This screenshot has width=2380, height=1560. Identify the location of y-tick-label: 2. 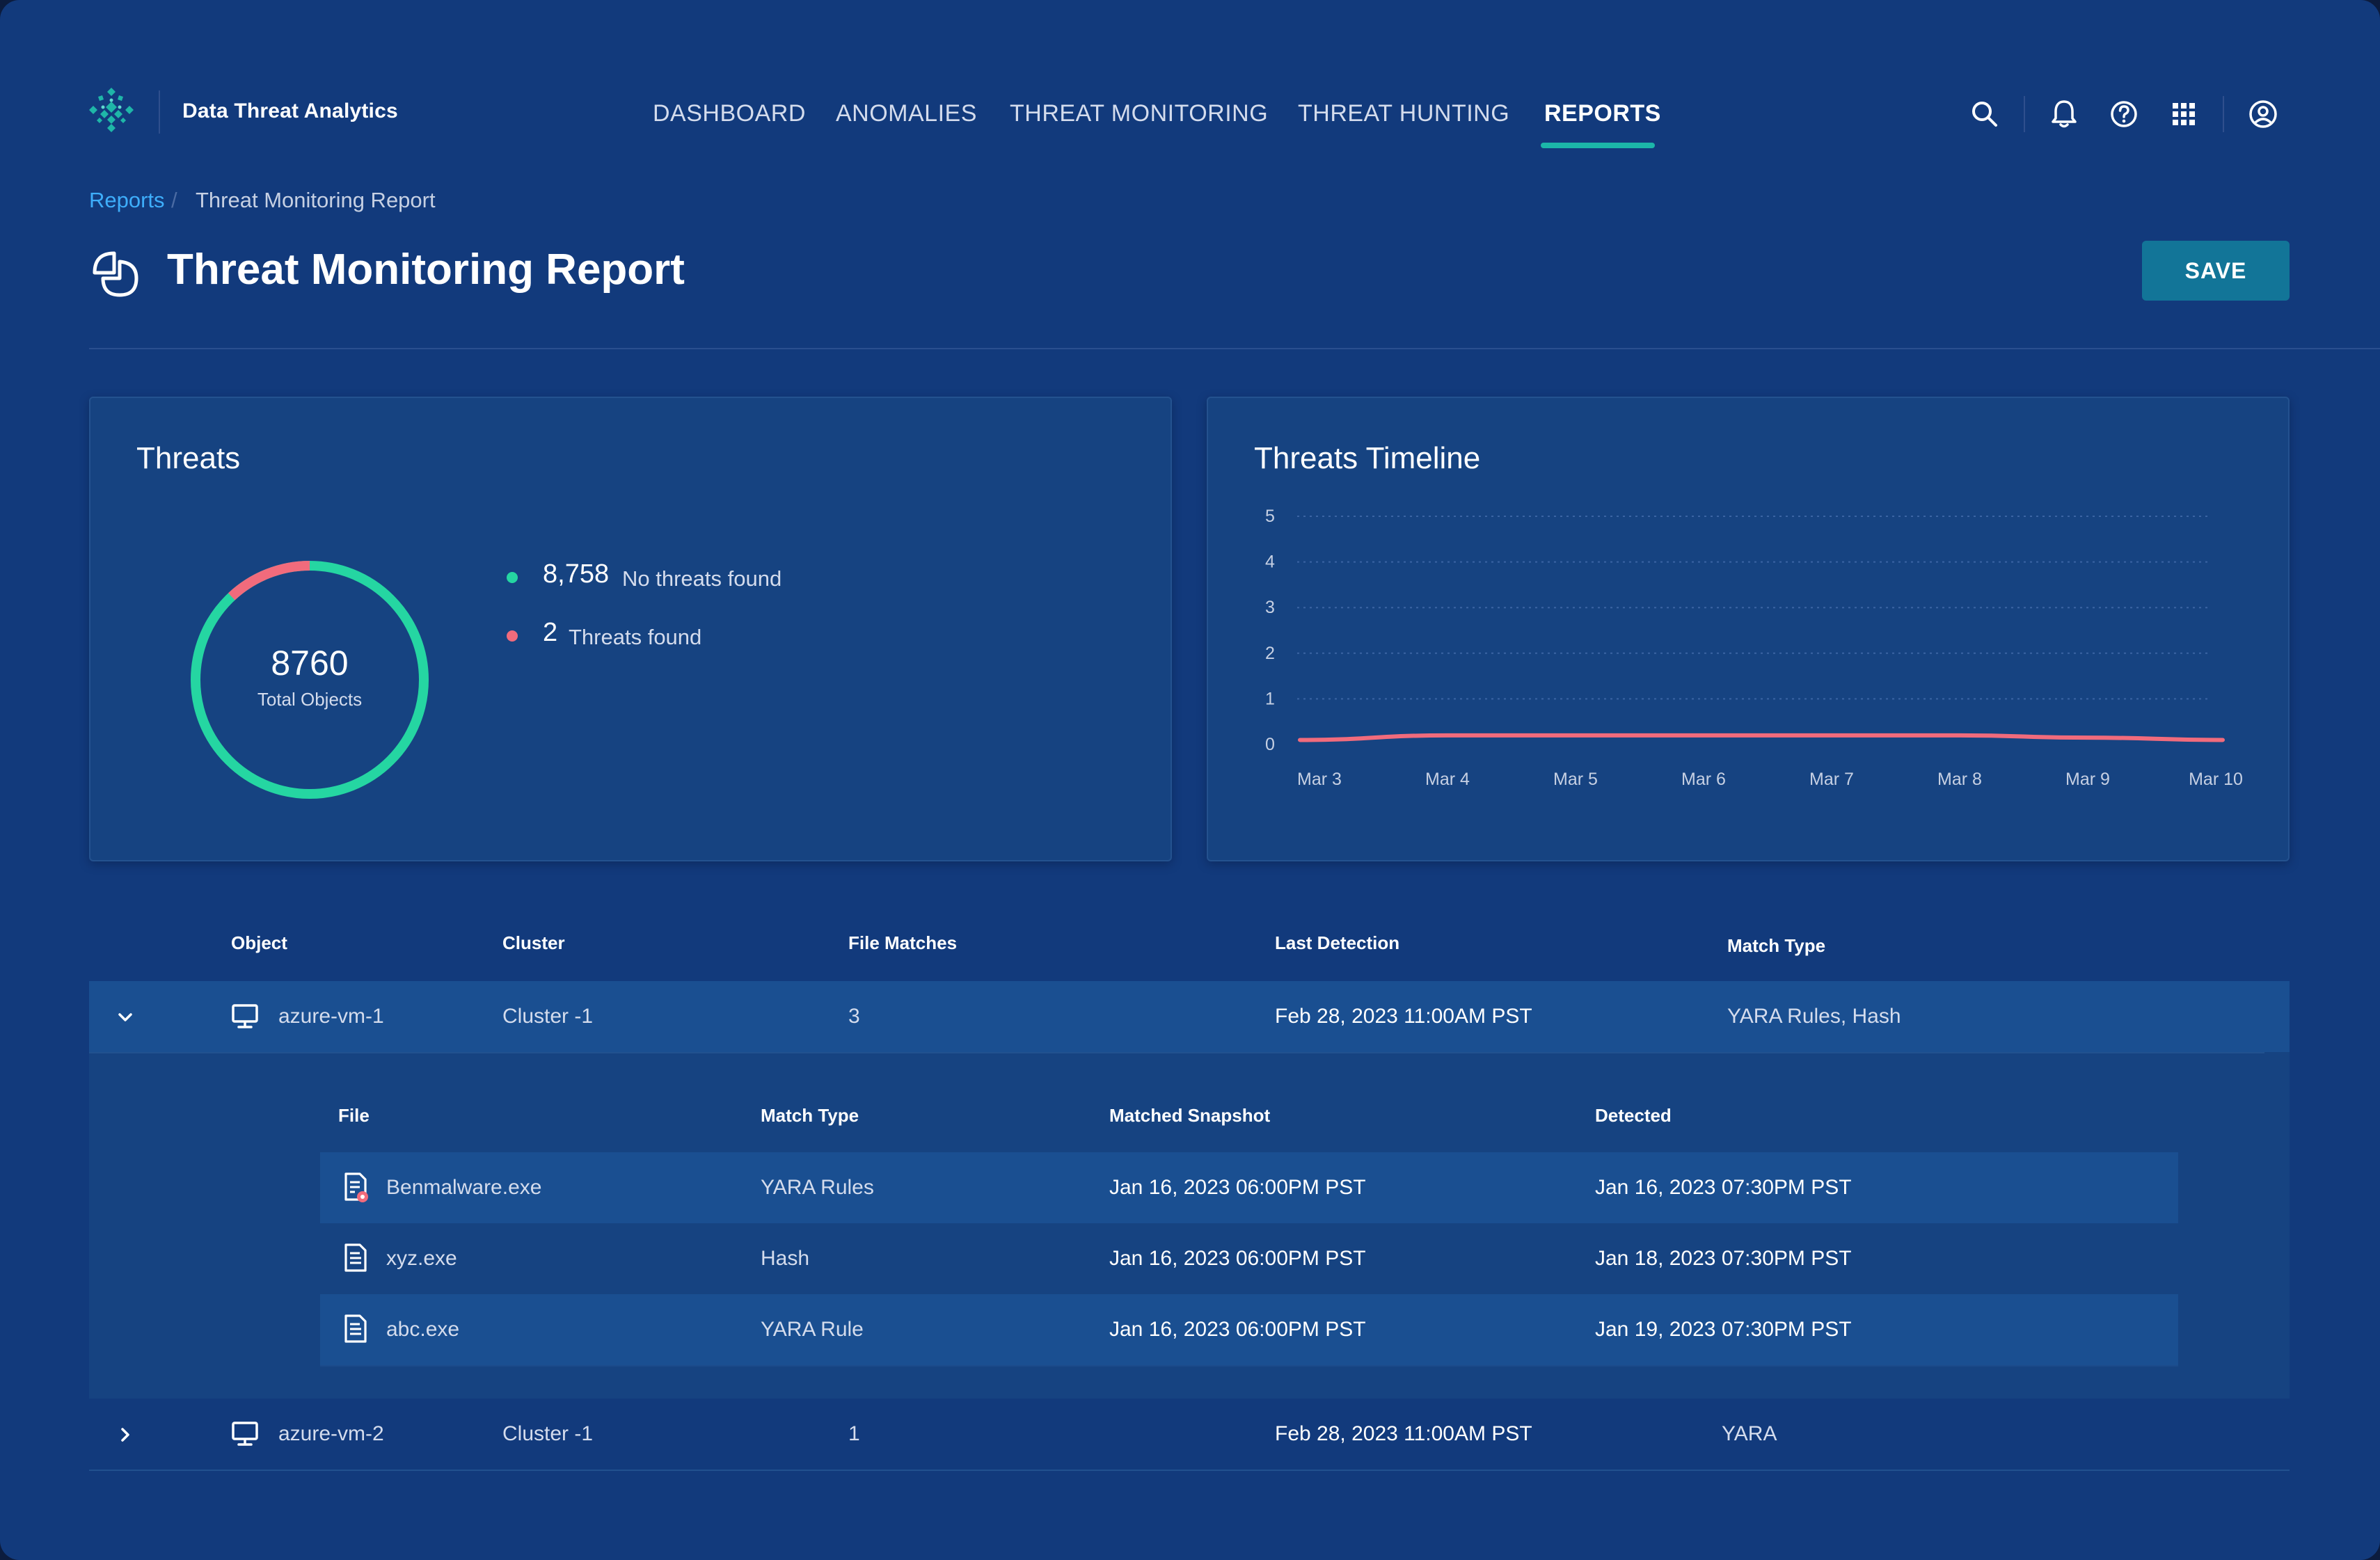
(1270, 653).